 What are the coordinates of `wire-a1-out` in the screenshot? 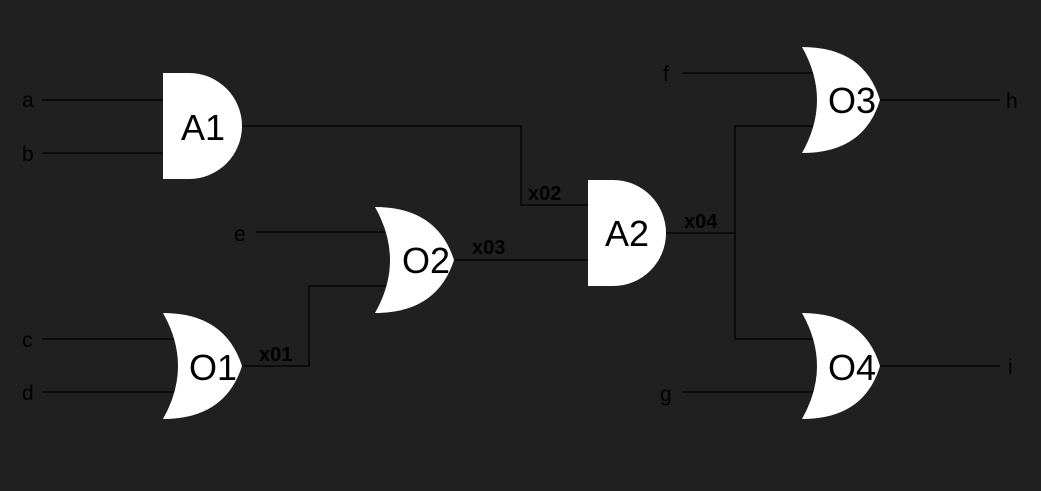 It's located at (416, 165).